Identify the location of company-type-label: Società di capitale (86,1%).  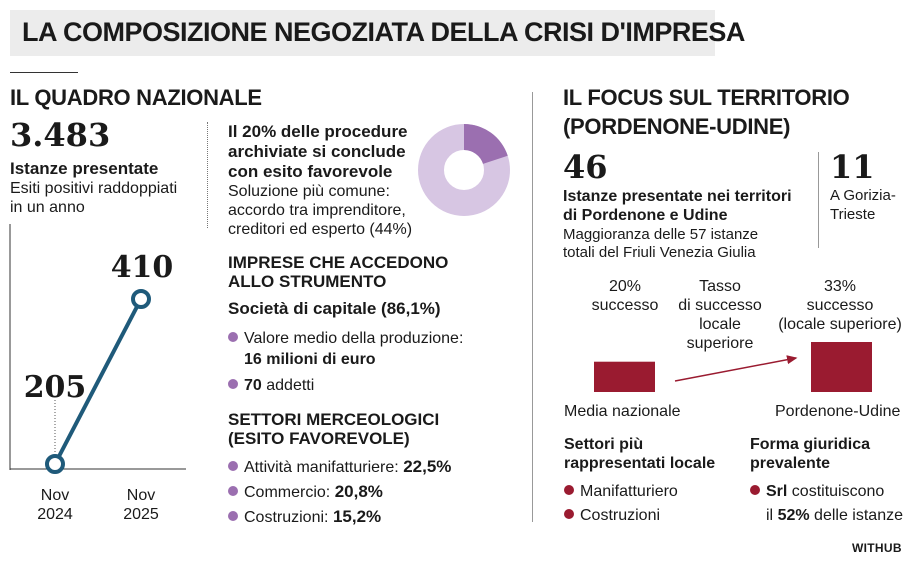
(334, 308).